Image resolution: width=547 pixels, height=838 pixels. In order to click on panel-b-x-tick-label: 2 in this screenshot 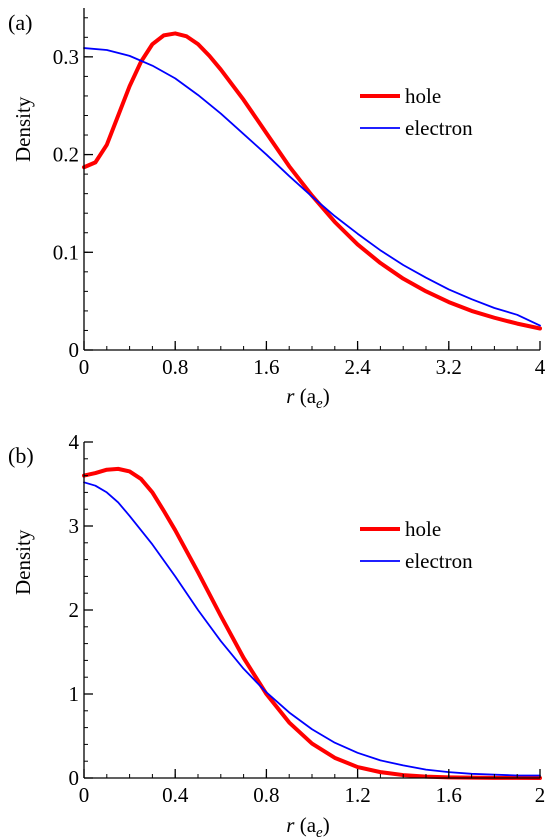, I will do `click(540, 795)`.